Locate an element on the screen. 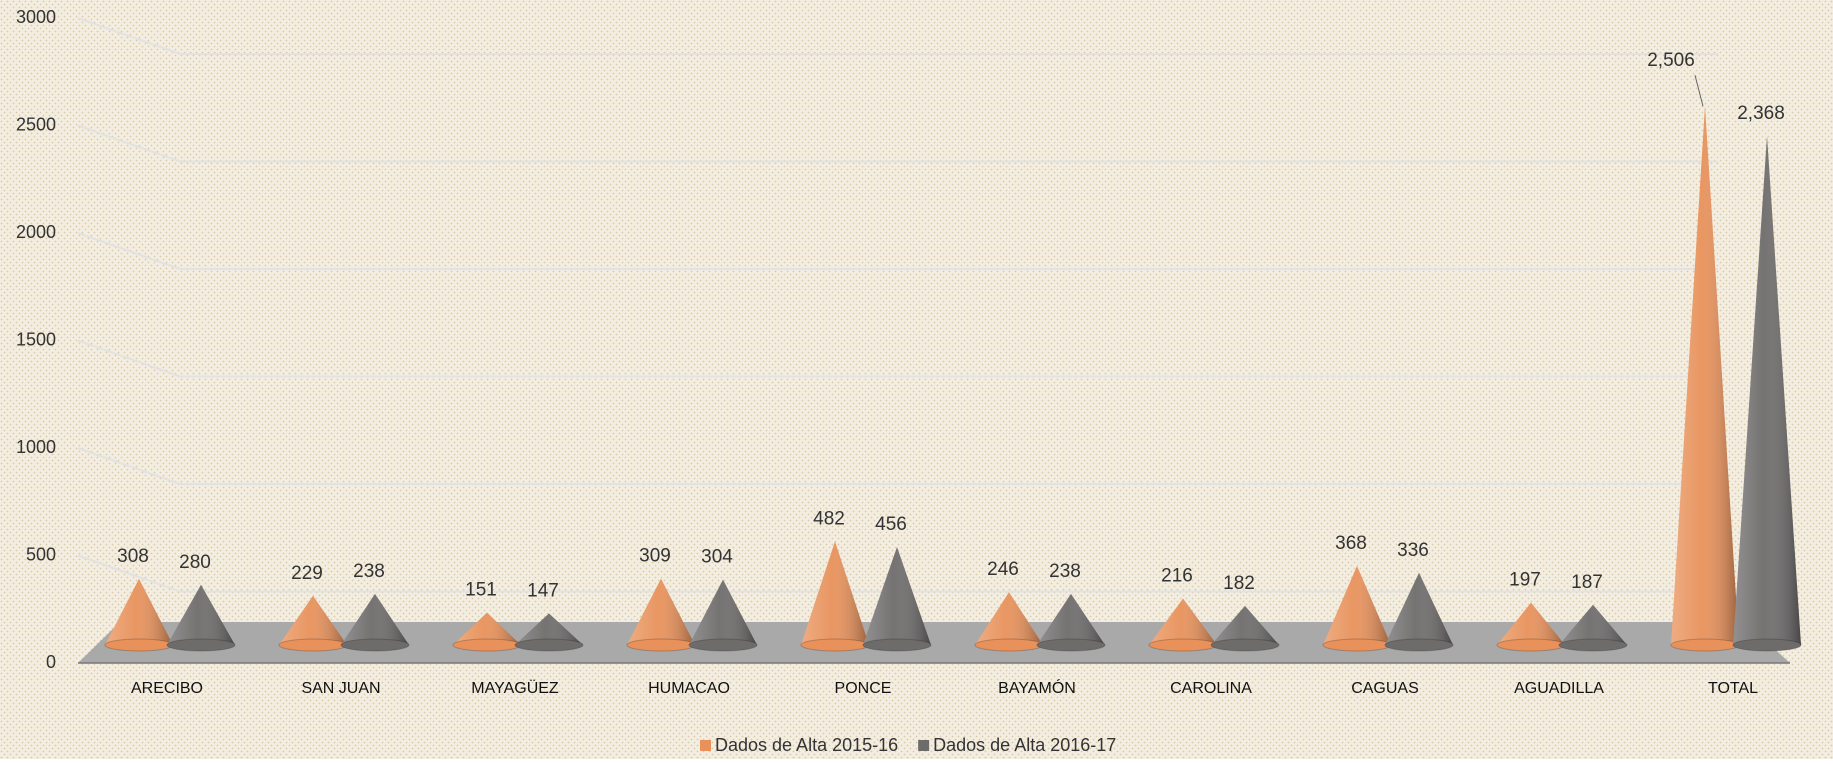  x-tick-label: AGUADILLA is located at coordinates (1559, 688).